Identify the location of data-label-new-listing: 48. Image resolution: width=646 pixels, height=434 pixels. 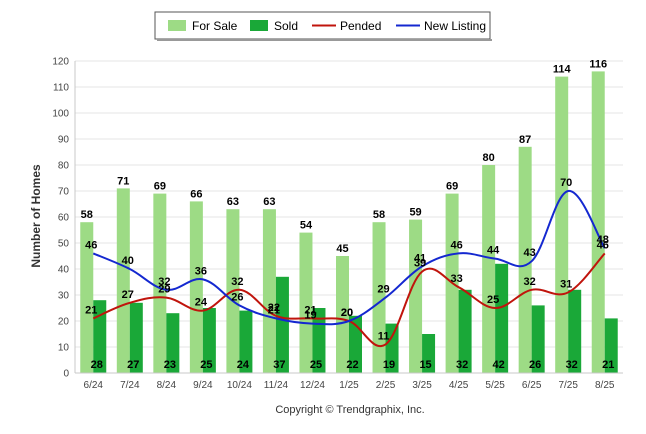
(603, 240).